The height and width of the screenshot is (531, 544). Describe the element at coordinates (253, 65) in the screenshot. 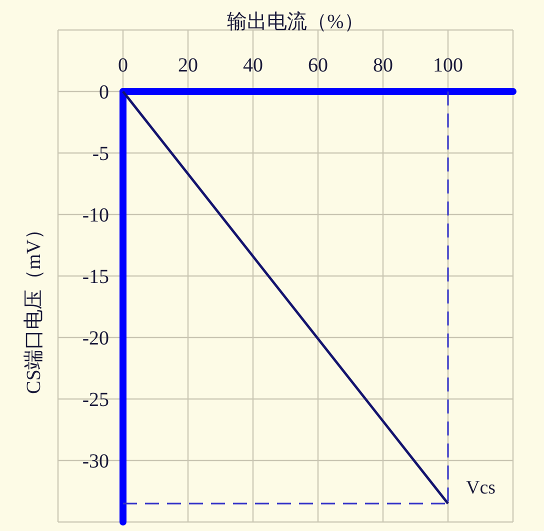

I see `x-tick-label: 40` at that location.